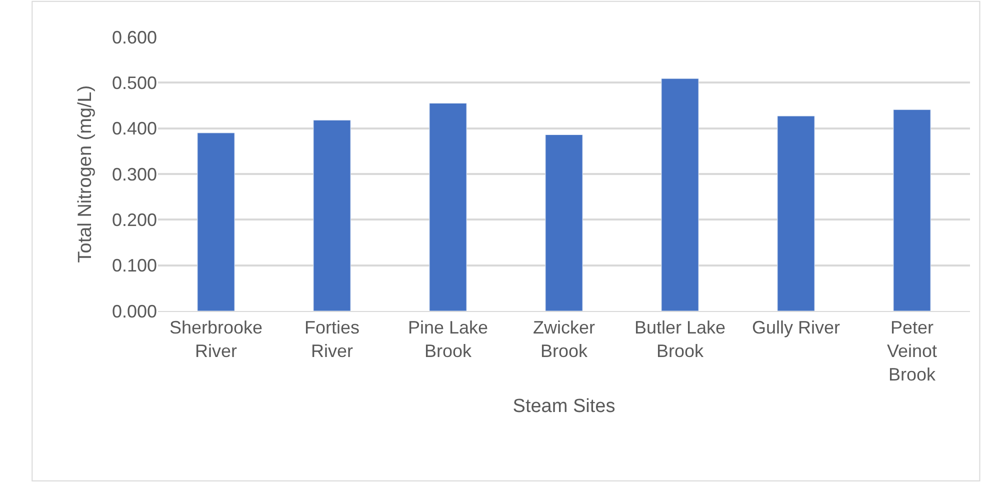 This screenshot has width=986, height=485. Describe the element at coordinates (134, 220) in the screenshot. I see `y-tick-label: 0.200` at that location.